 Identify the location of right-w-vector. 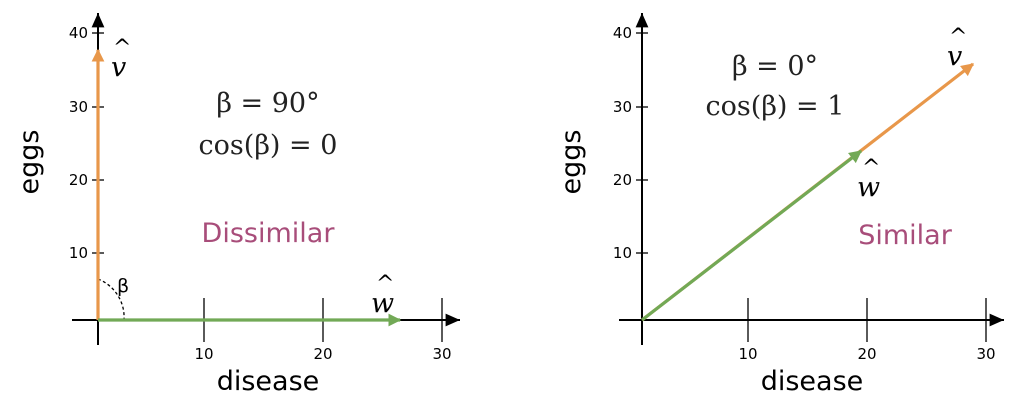
(752, 235).